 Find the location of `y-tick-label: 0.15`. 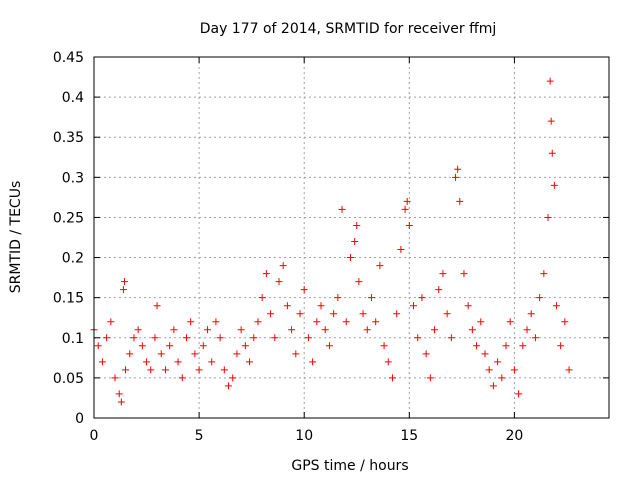

y-tick-label: 0.15 is located at coordinates (68, 299).